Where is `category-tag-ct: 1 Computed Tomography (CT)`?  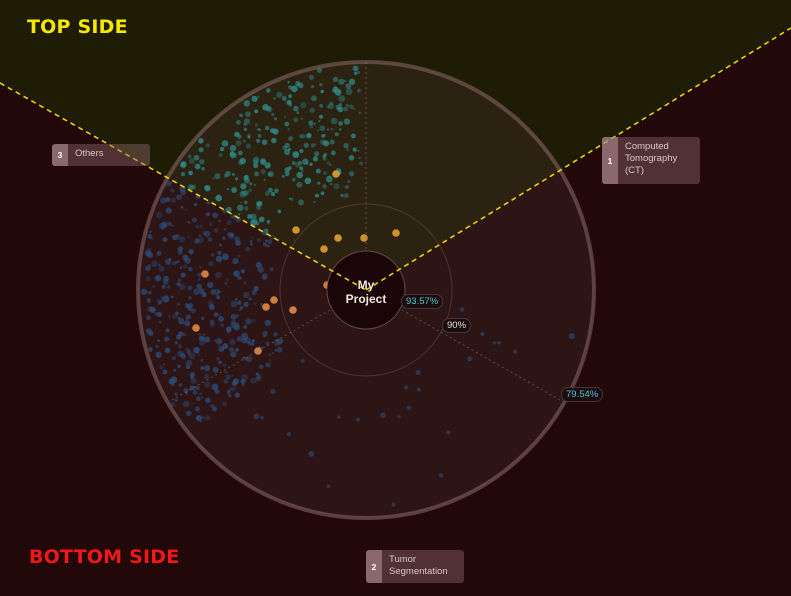
category-tag-ct: 1 Computed Tomography (CT) is located at coordinates (651, 160).